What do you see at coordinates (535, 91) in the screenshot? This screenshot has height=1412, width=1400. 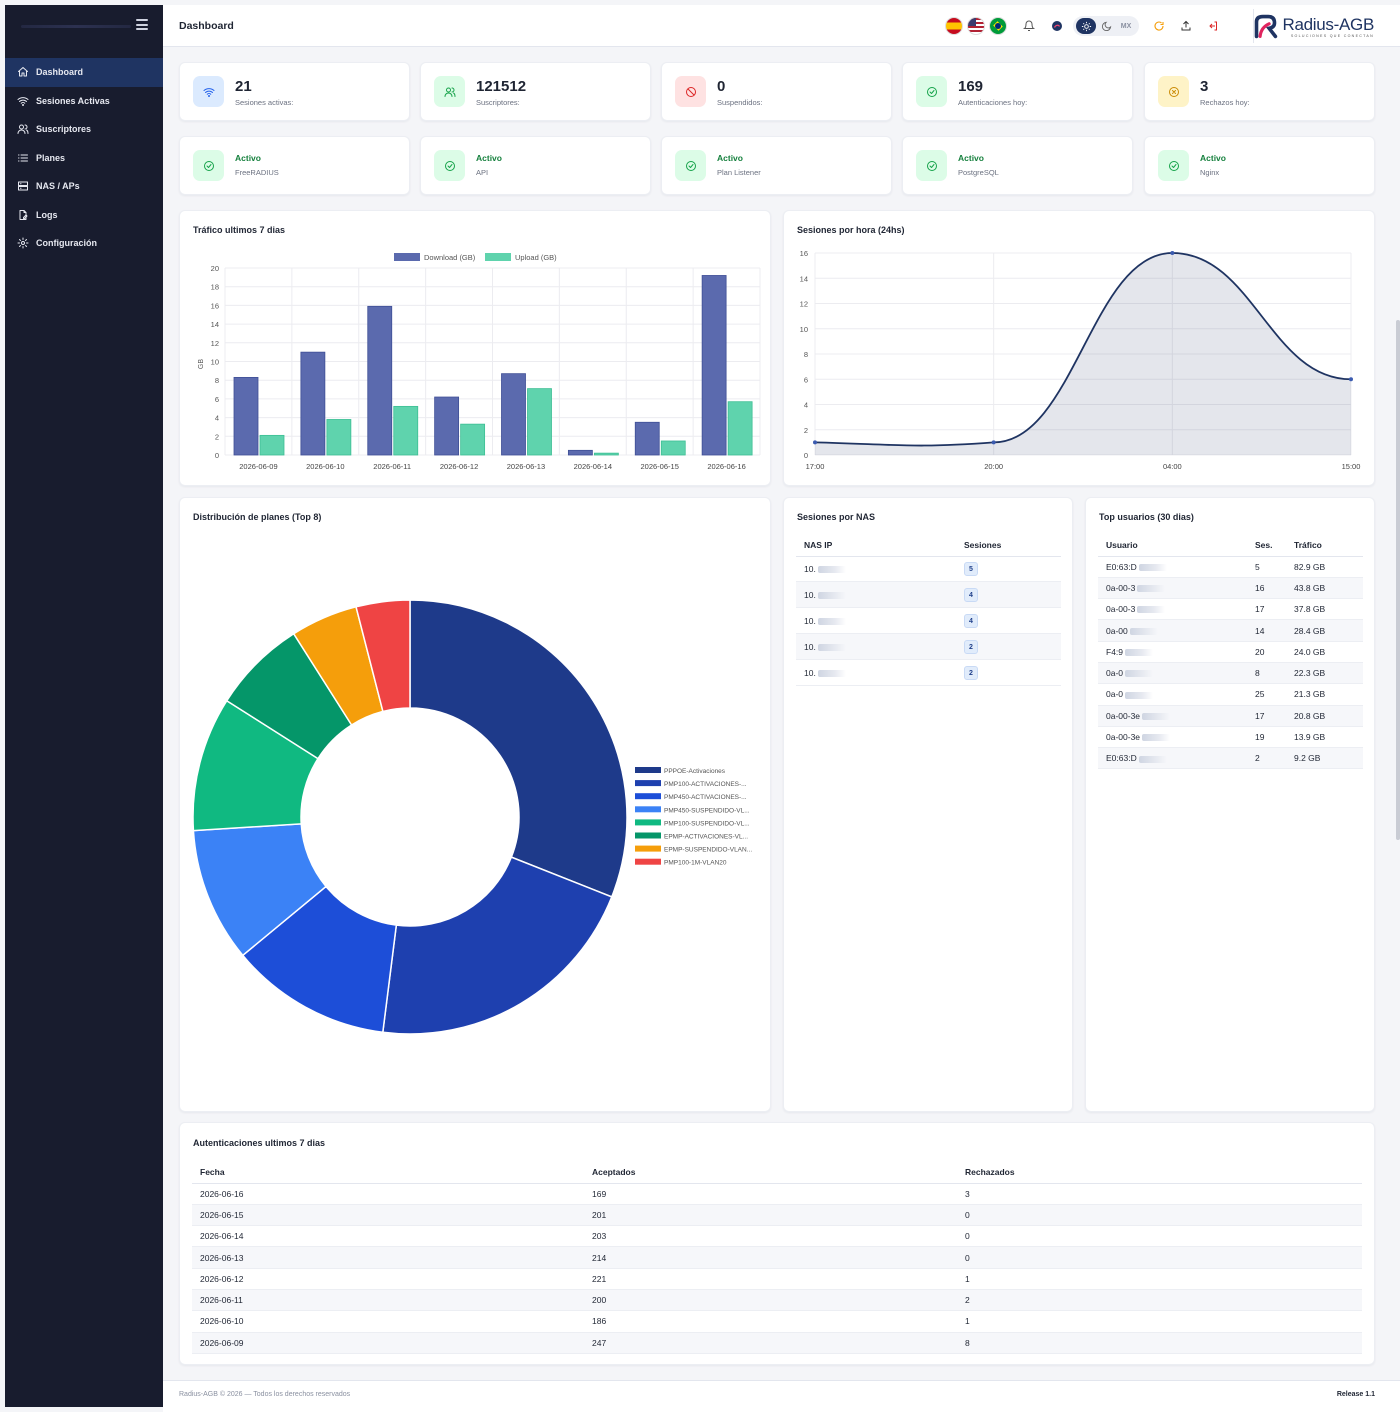 I see `stat-card: 121512 Suscriptores:` at bounding box center [535, 91].